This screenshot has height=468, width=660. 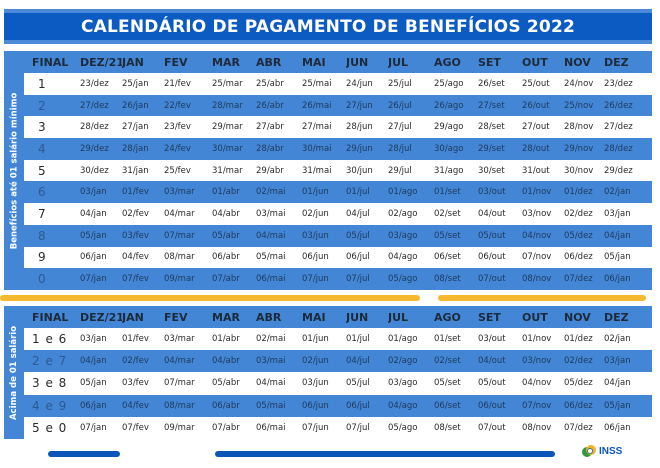 What do you see at coordinates (535, 62) in the screenshot?
I see `column-header: OUT` at bounding box center [535, 62].